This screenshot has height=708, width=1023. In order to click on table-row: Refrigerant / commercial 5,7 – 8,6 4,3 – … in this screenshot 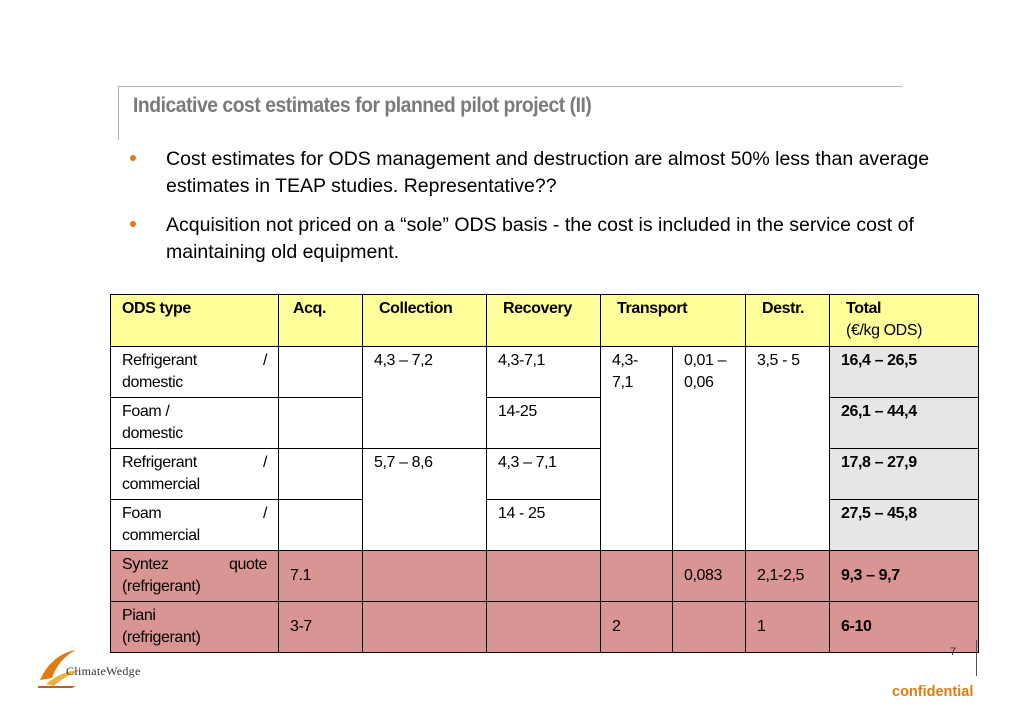, I will do `click(545, 499)`.